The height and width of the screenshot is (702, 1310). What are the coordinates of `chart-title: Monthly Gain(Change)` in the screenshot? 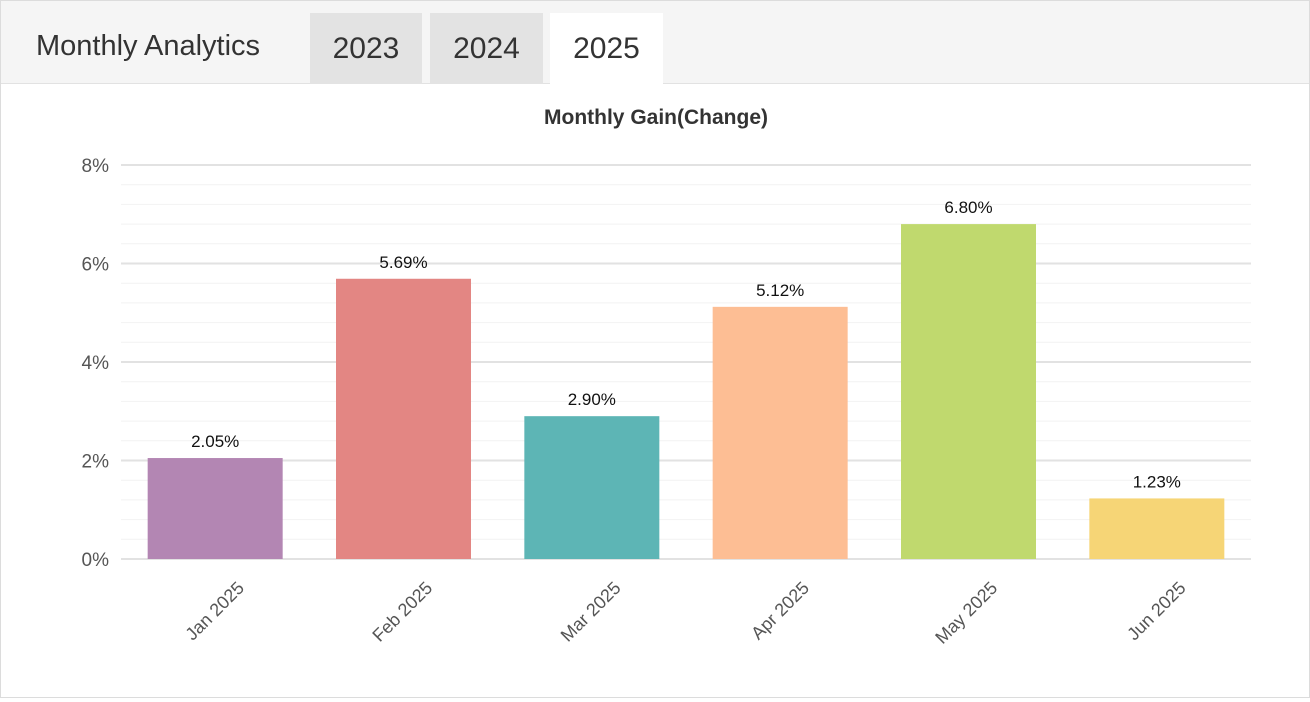 It's located at (656, 117).